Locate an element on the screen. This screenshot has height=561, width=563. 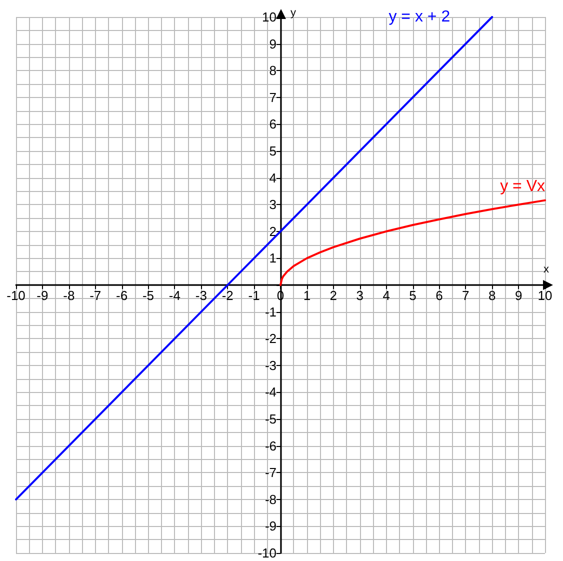
y-tick-label: -6 is located at coordinates (270, 446).